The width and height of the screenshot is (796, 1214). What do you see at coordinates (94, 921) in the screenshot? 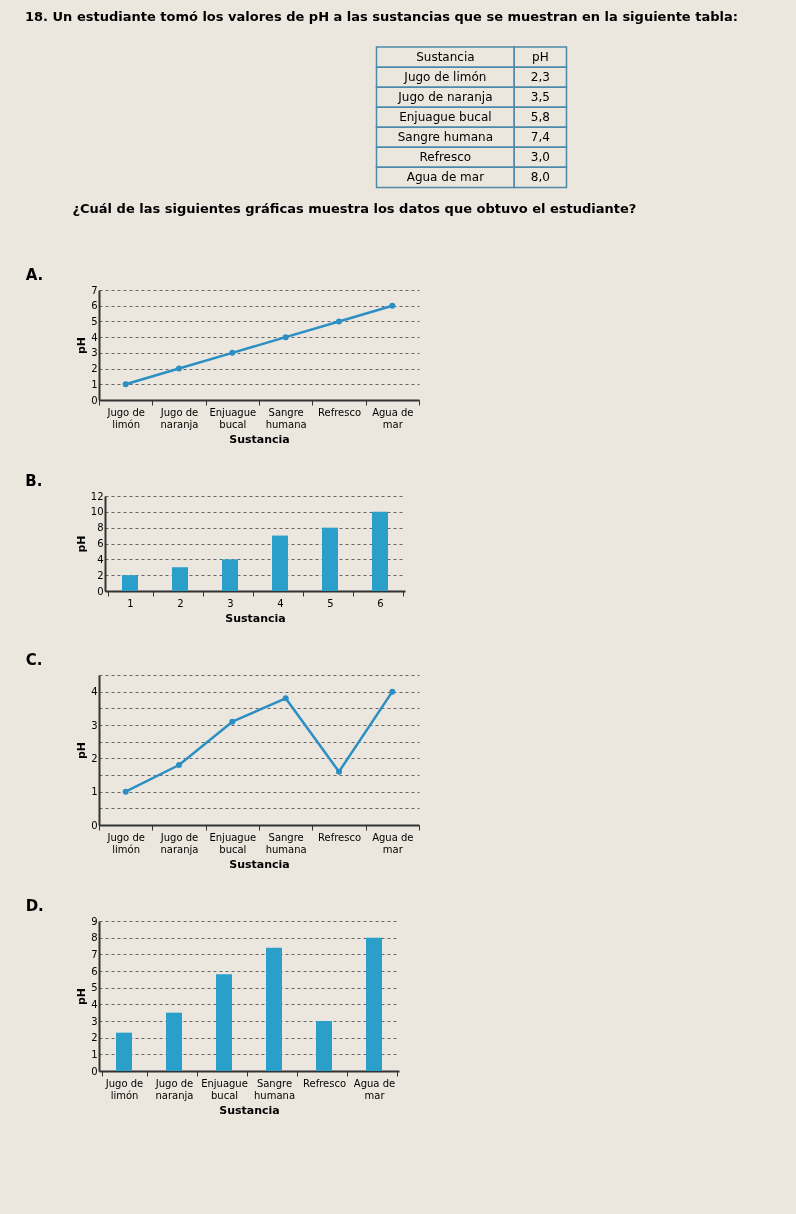
I see `y-tick-label: 9` at bounding box center [94, 921].